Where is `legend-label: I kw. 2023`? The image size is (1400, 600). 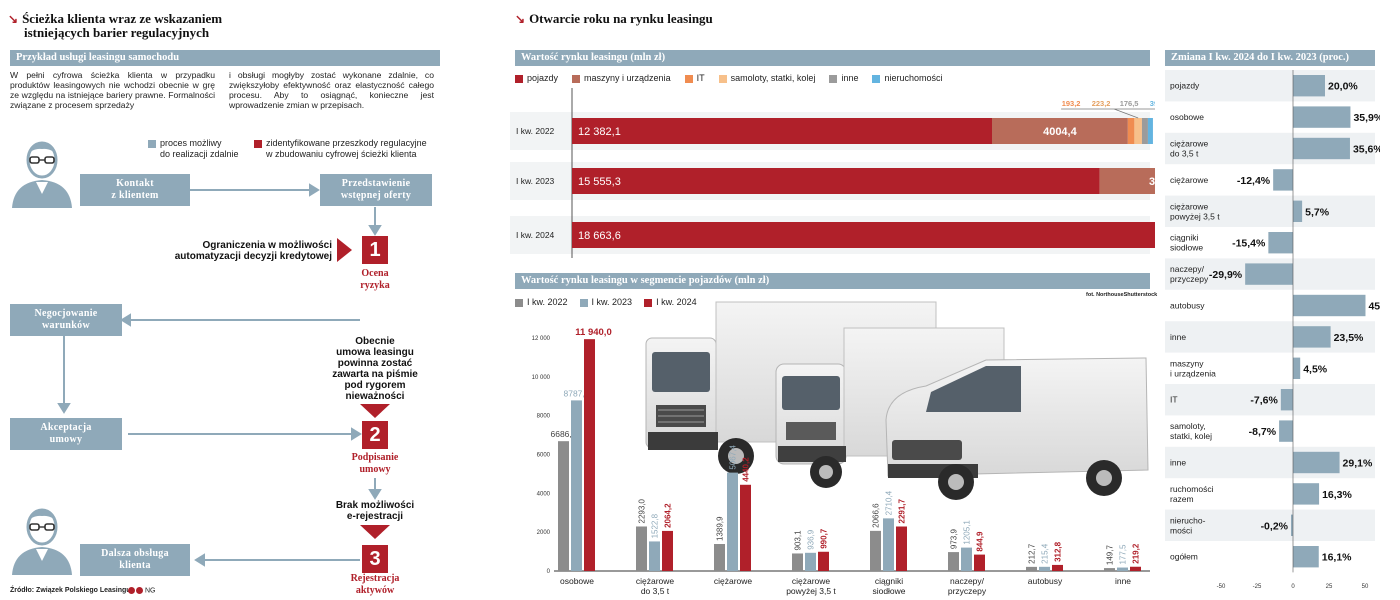
legend-label: I kw. 2023 is located at coordinates (612, 302).